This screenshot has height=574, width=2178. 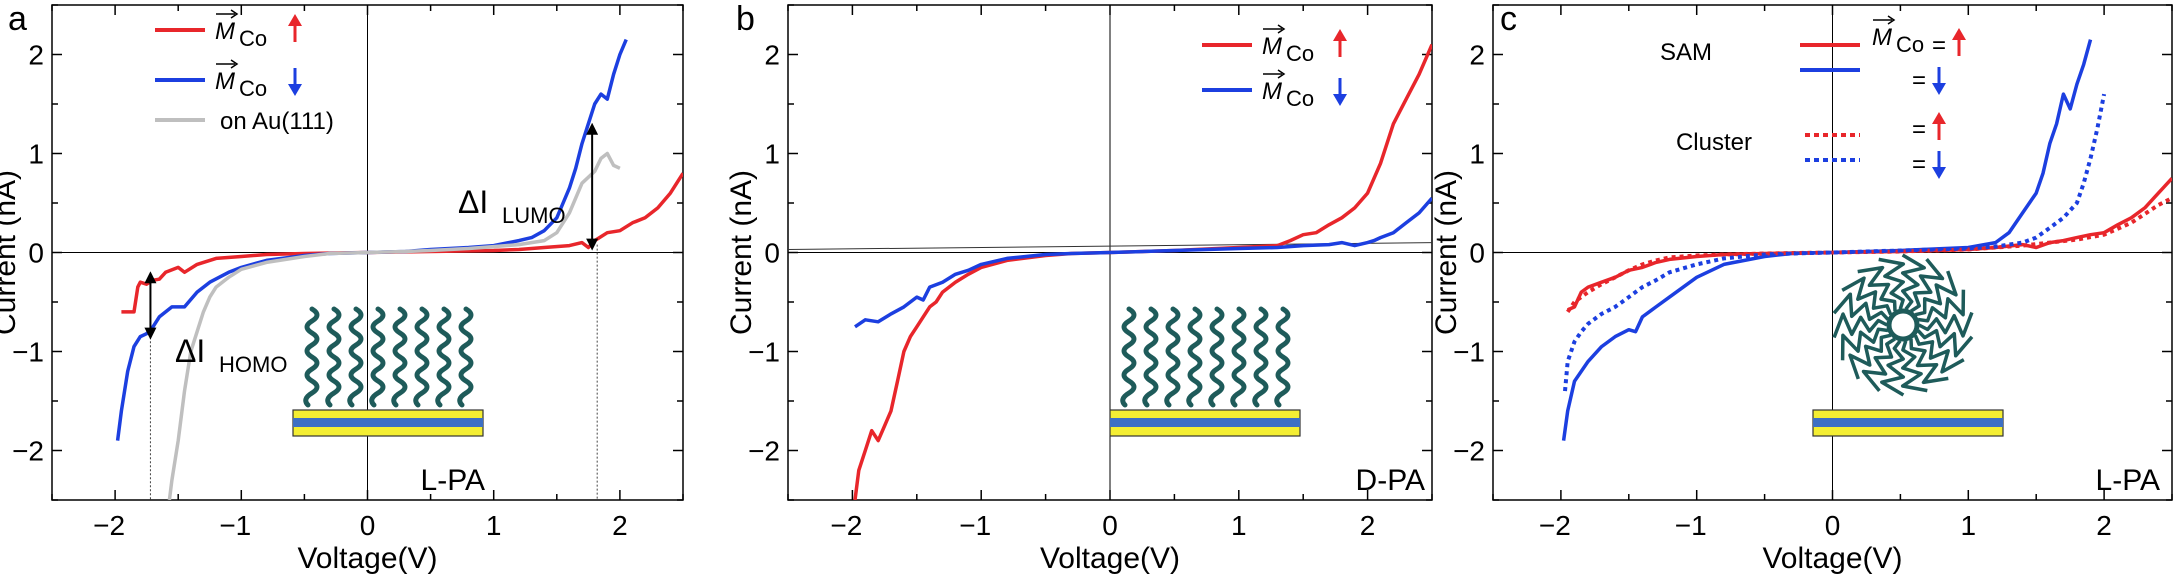 What do you see at coordinates (1477, 253) in the screenshot?
I see `panel-c-ytick-label: 0` at bounding box center [1477, 253].